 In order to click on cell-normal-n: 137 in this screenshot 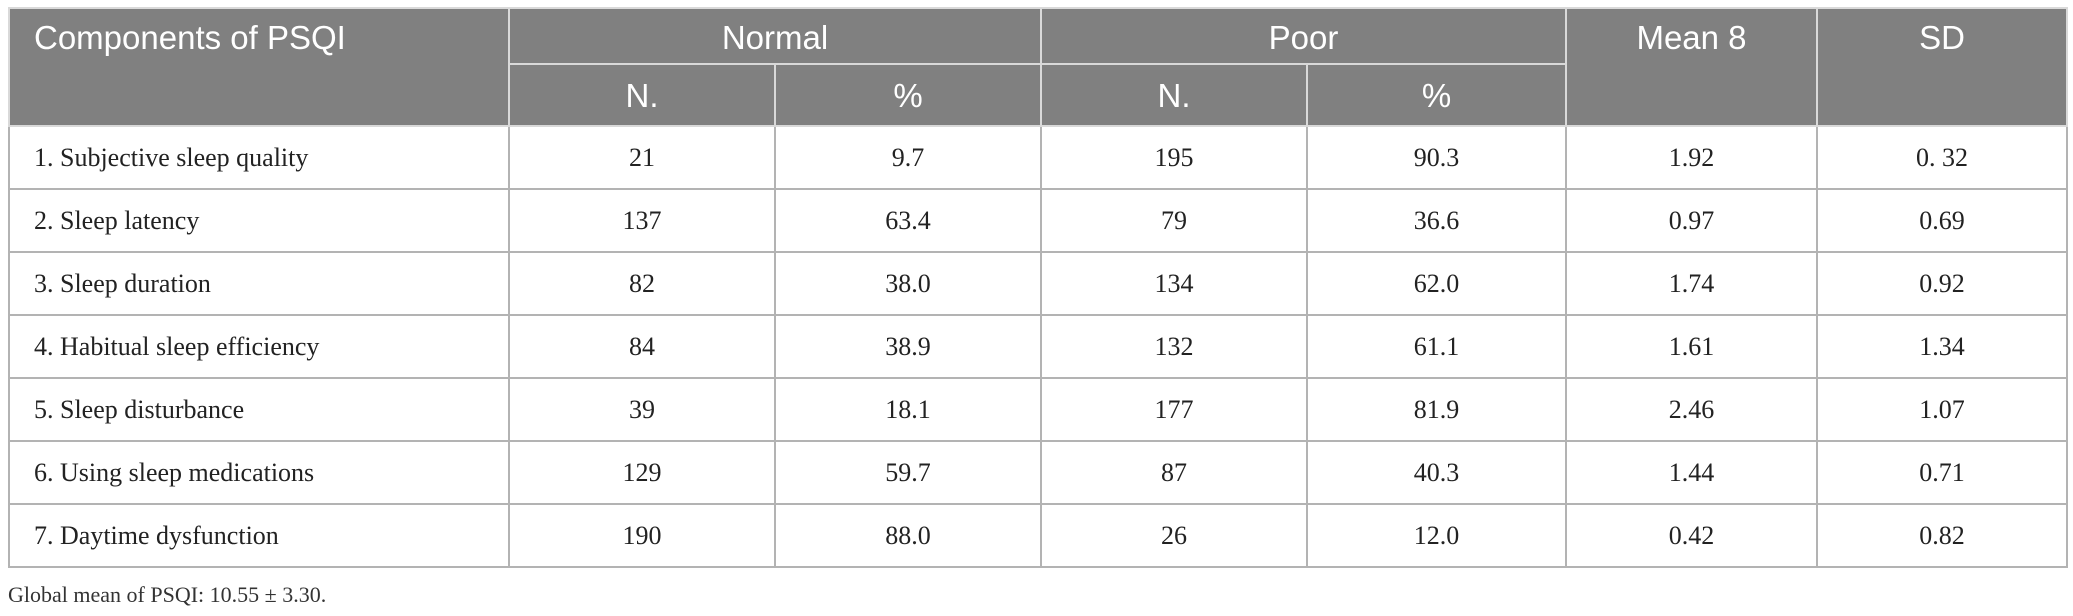, I will do `click(642, 220)`.